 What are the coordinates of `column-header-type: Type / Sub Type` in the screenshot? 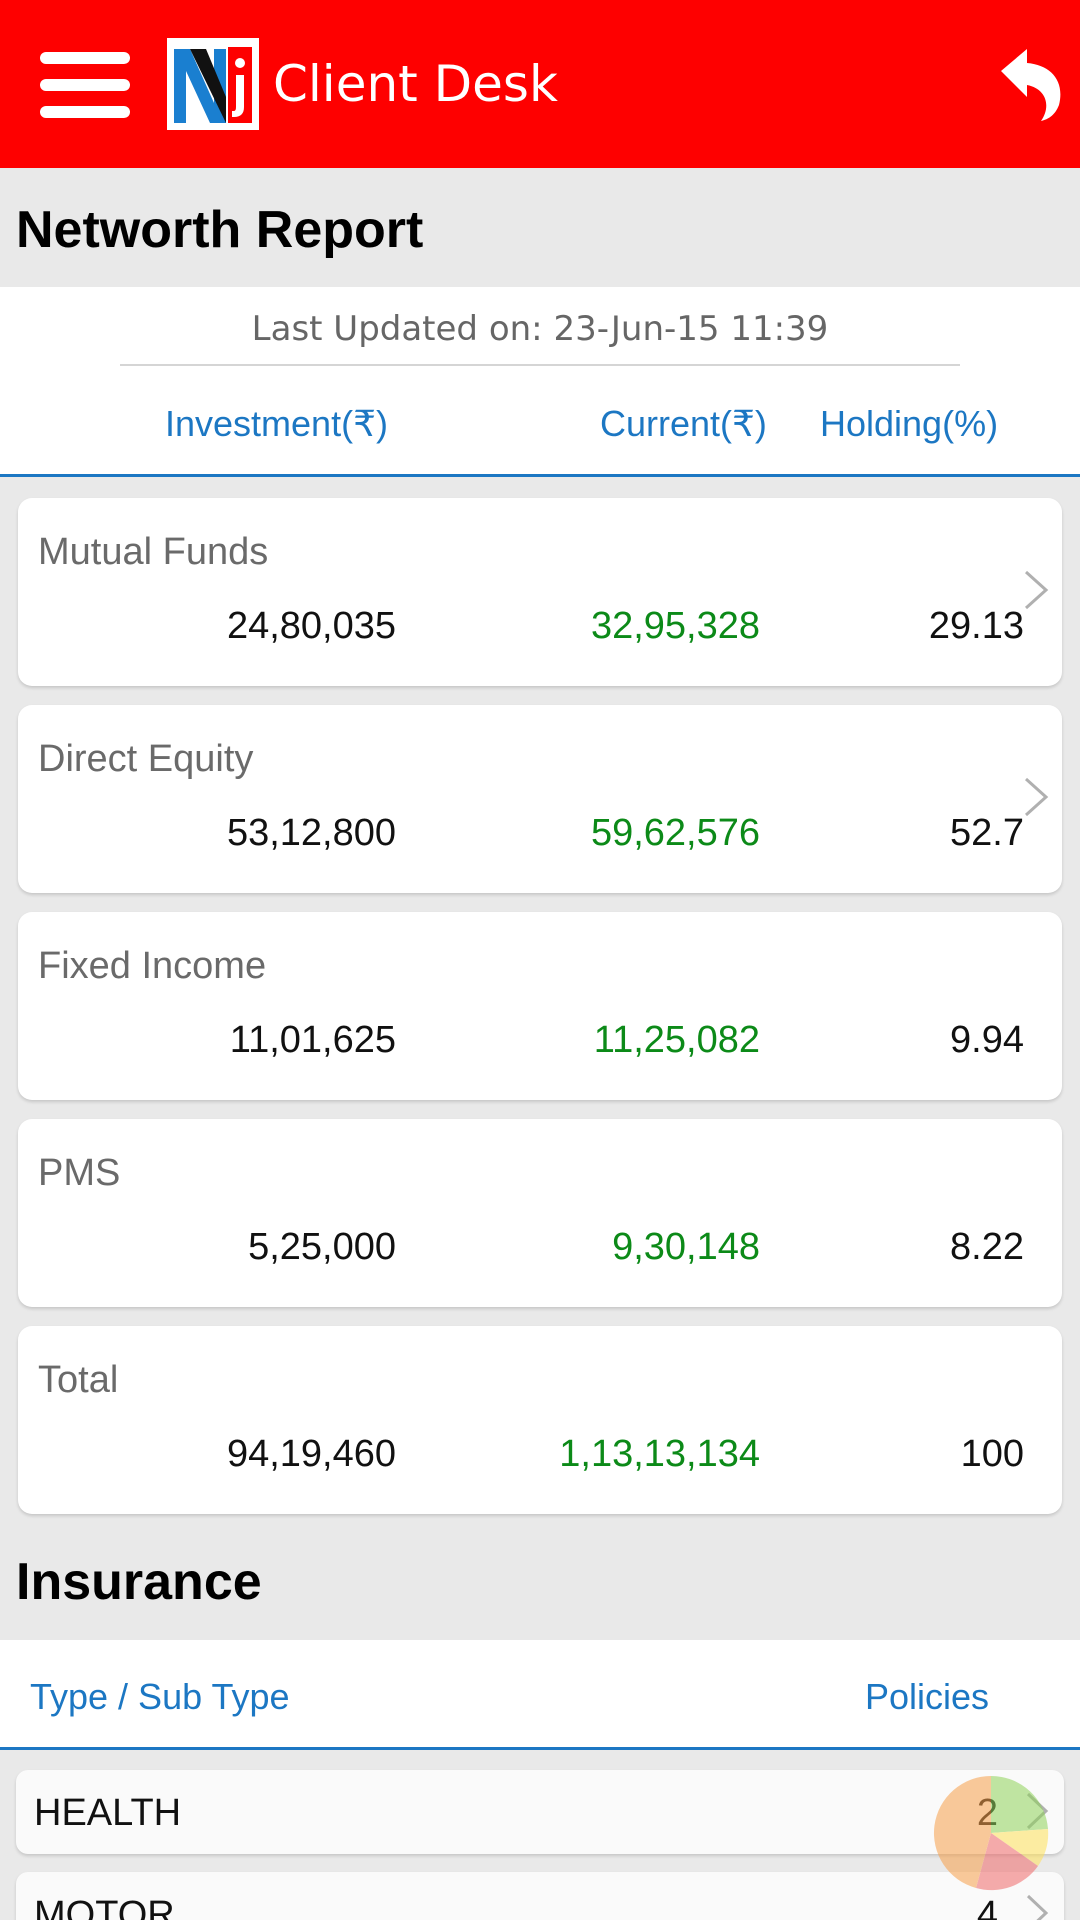 It's located at (160, 1696).